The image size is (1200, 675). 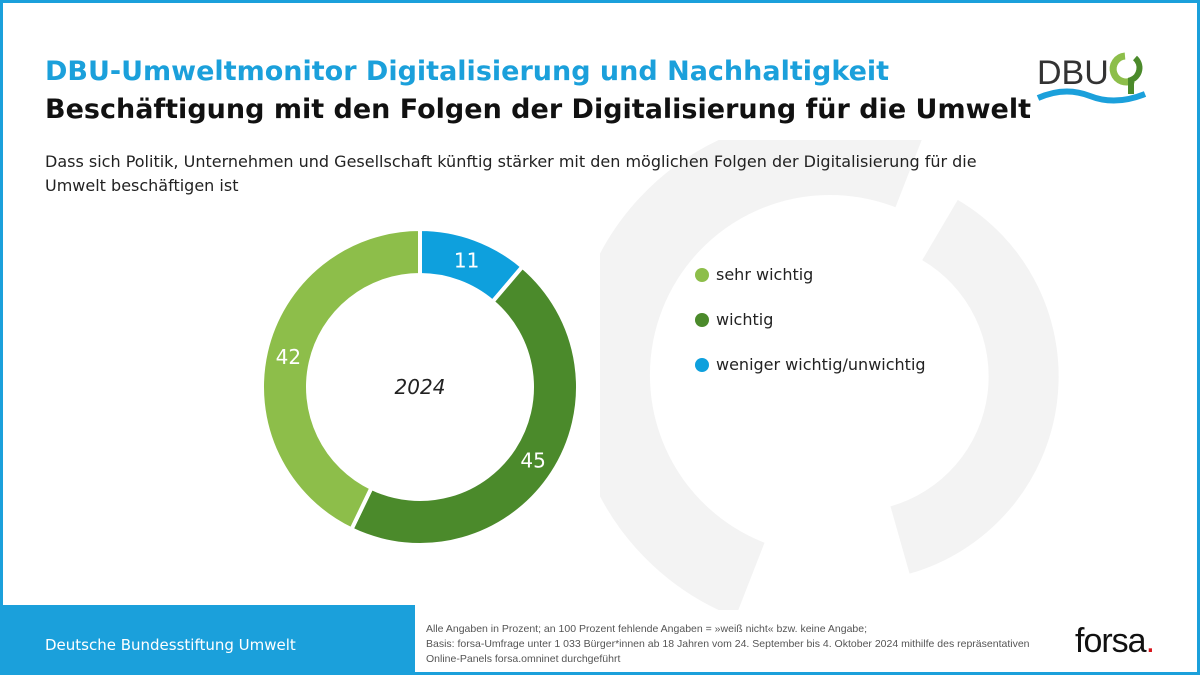 I want to click on data-label: 45, so click(x=532, y=461).